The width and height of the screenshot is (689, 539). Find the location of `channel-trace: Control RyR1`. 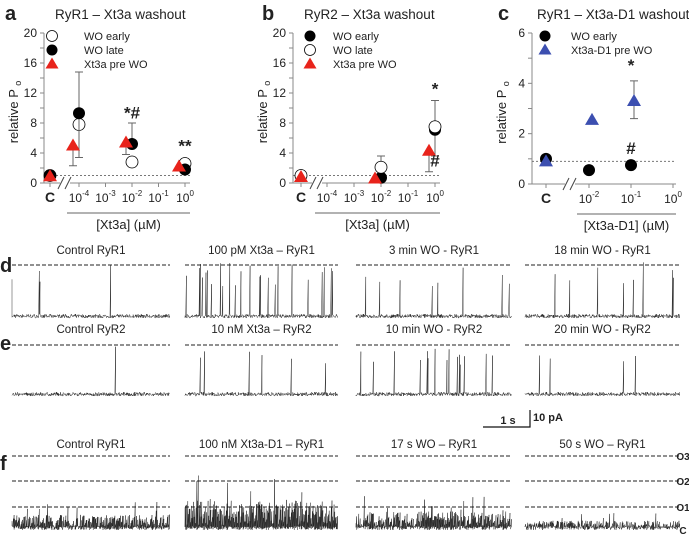

channel-trace: Control RyR1 is located at coordinates (90, 282).